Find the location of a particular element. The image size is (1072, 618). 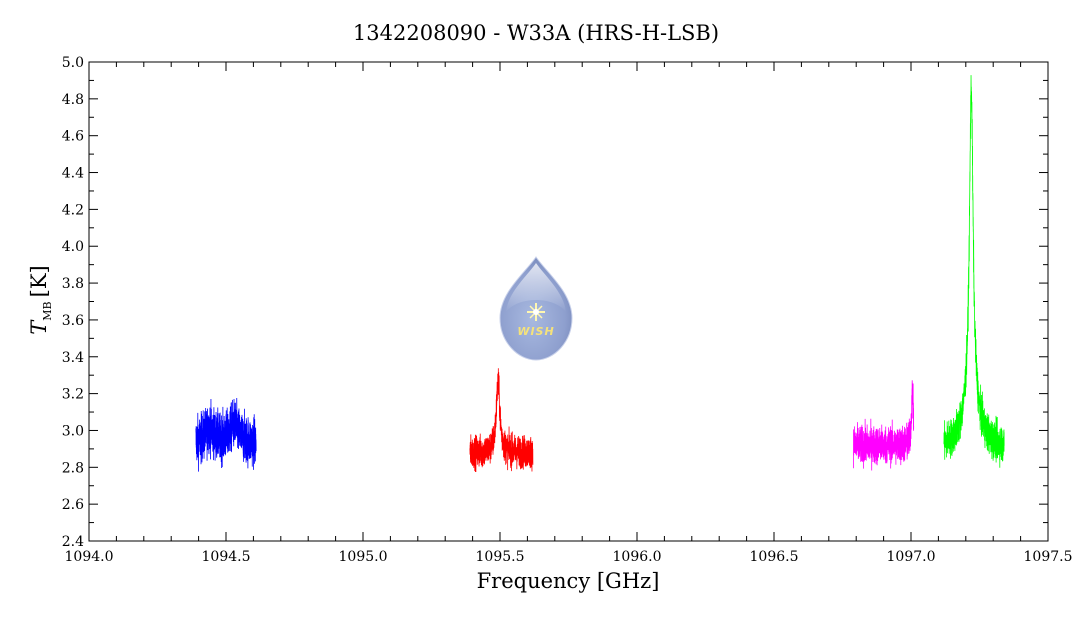

x-tick-label: 1095.0 is located at coordinates (363, 557).